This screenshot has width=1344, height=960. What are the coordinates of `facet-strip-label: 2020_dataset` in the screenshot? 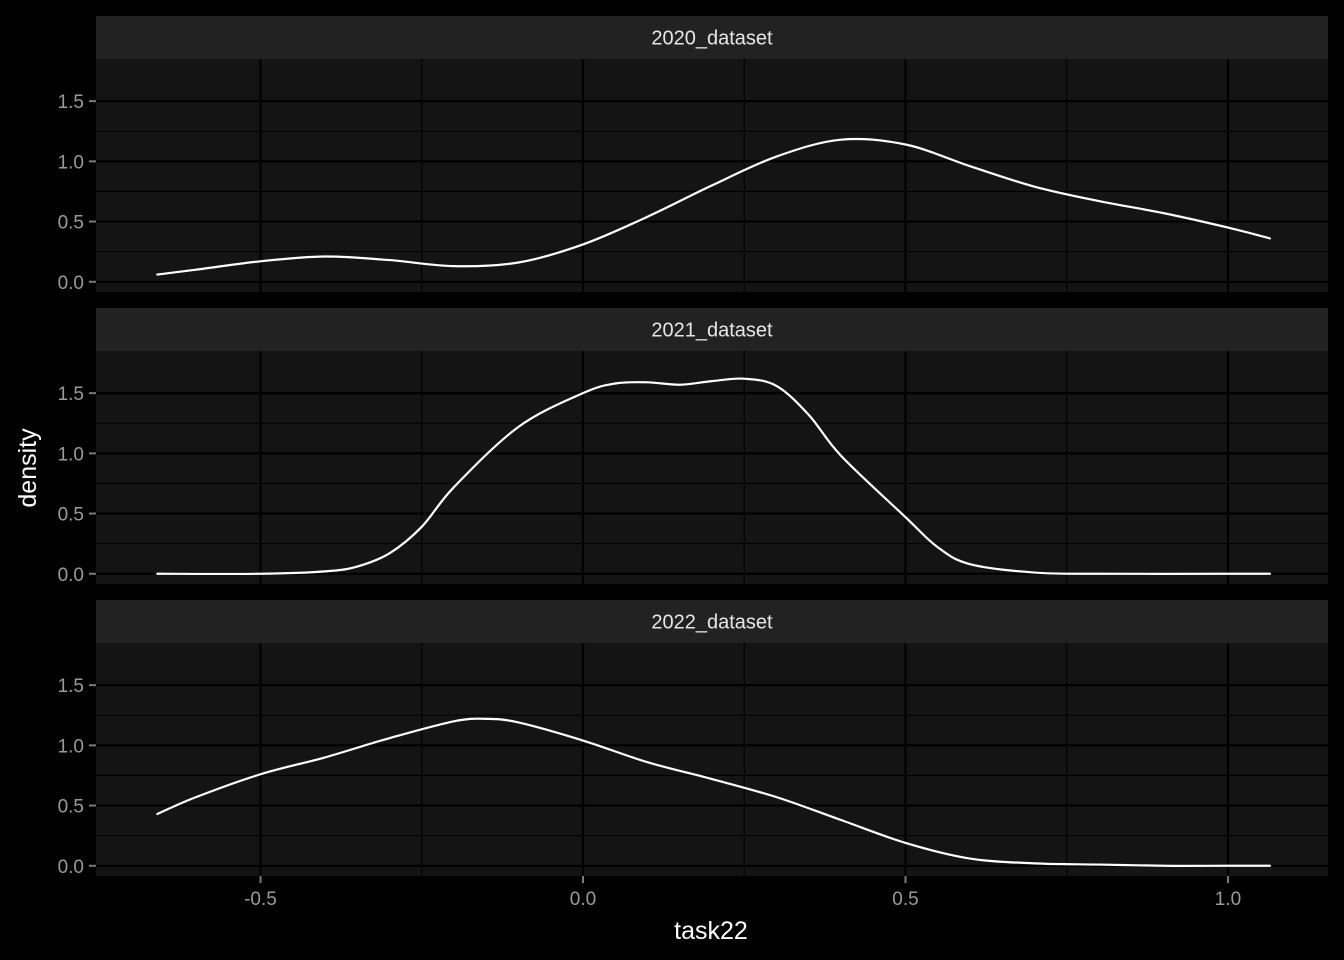 It's located at (712, 39).